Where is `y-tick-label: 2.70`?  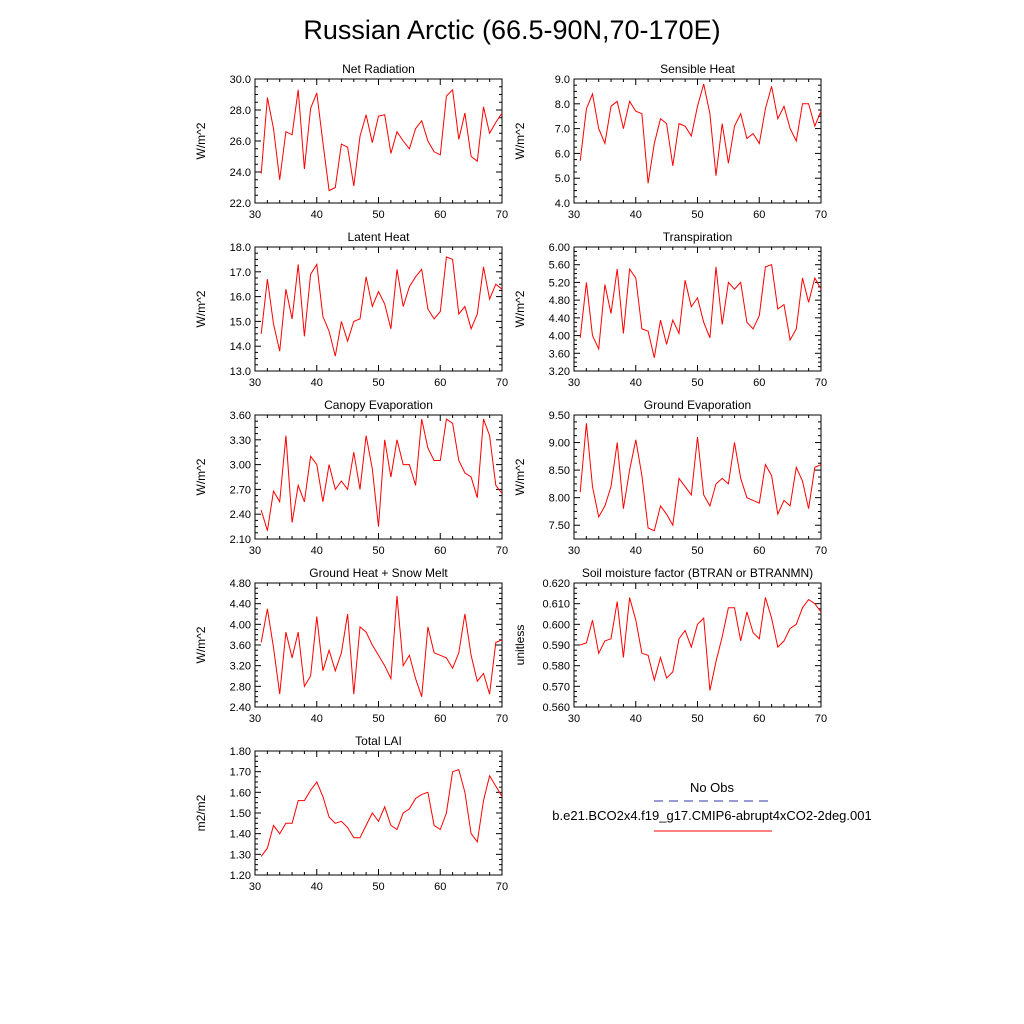 y-tick-label: 2.70 is located at coordinates (240, 490).